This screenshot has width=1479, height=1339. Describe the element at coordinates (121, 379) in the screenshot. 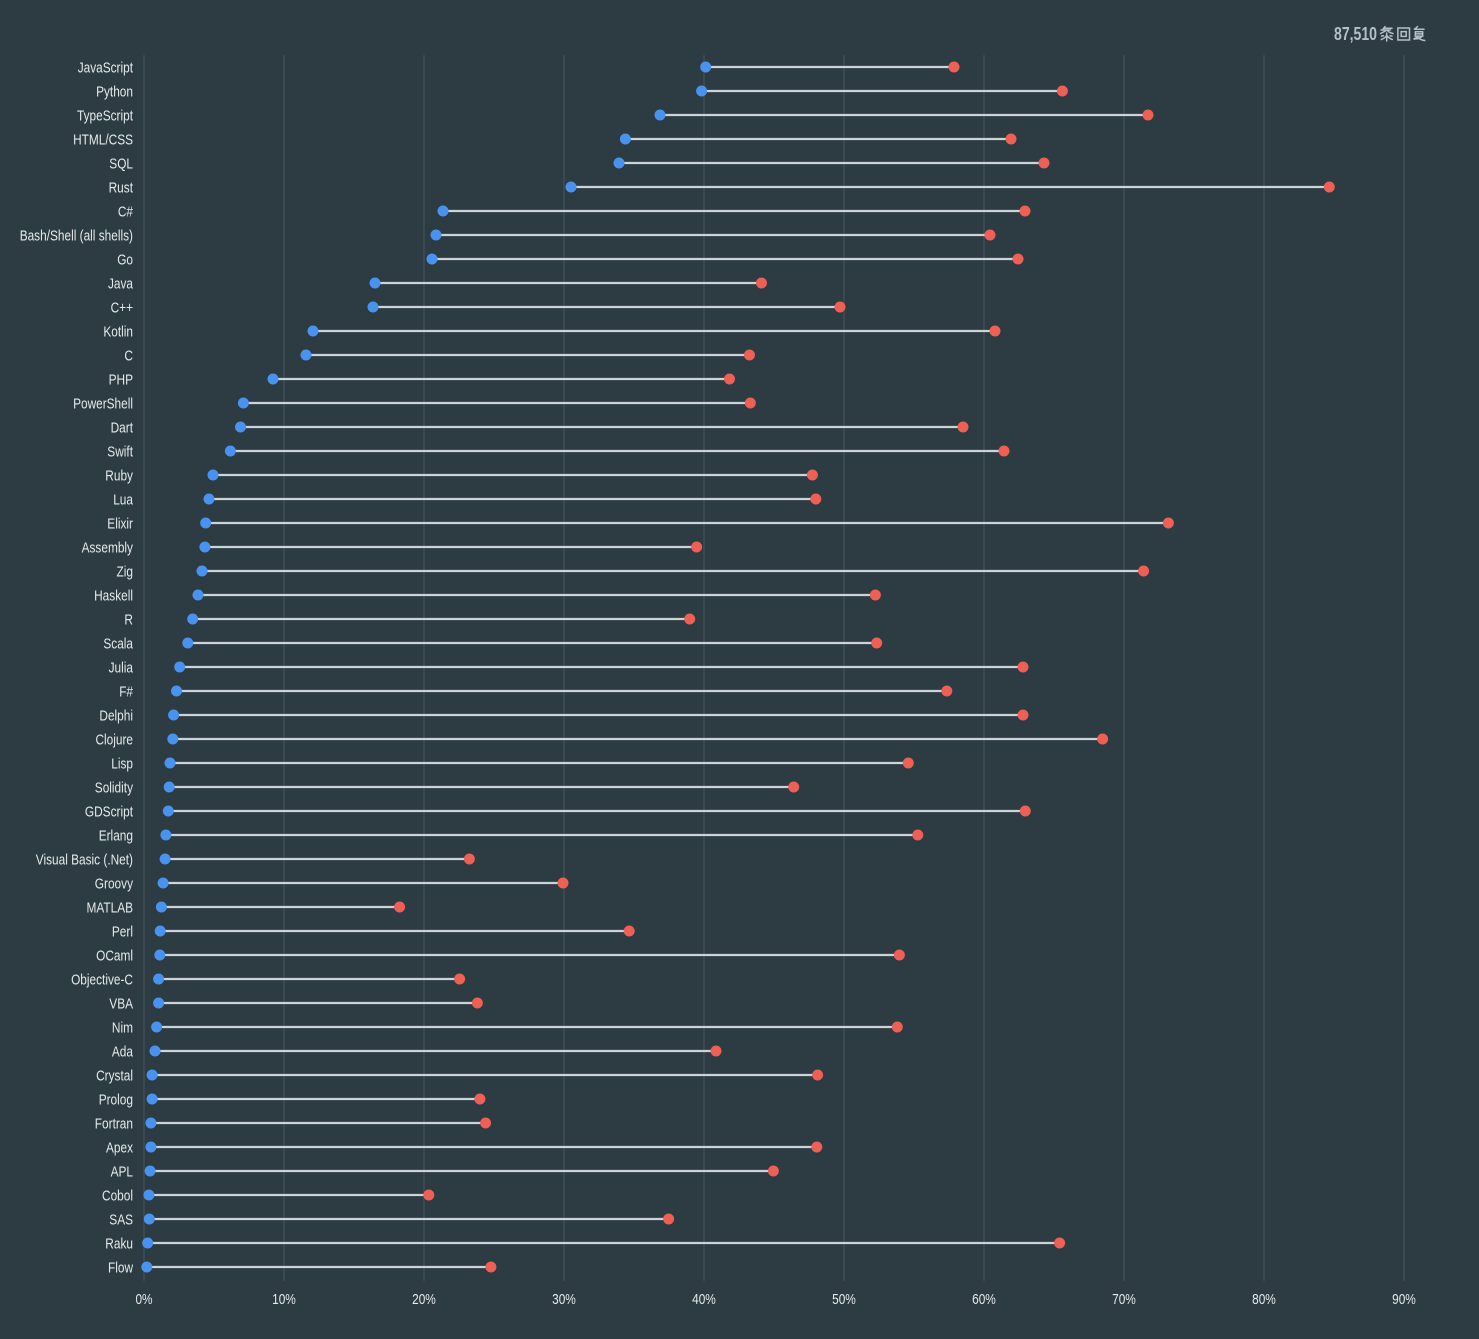

I see `svg-text: PHP` at that location.